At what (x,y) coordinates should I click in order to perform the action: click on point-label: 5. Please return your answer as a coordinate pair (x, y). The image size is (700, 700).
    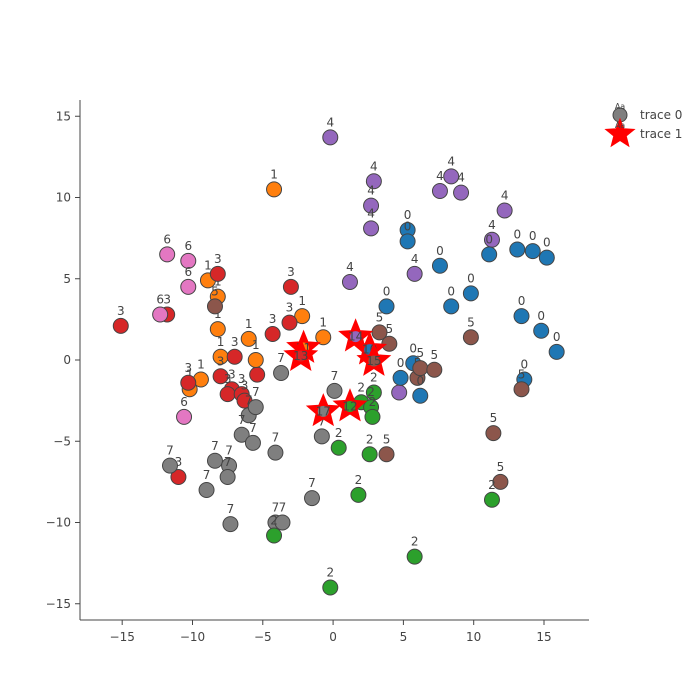
    Looking at the image, I should click on (471, 322).